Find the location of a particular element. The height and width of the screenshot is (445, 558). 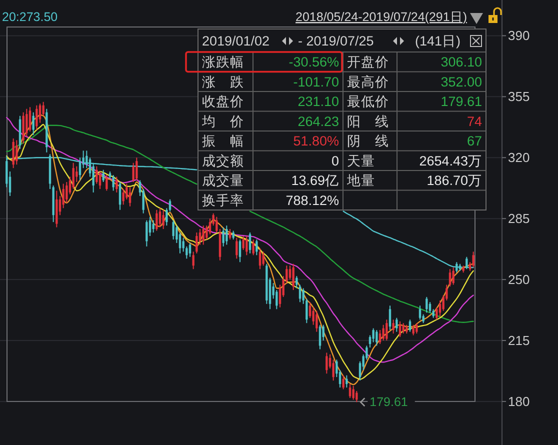

annotation: 开盘价 is located at coordinates (368, 62).